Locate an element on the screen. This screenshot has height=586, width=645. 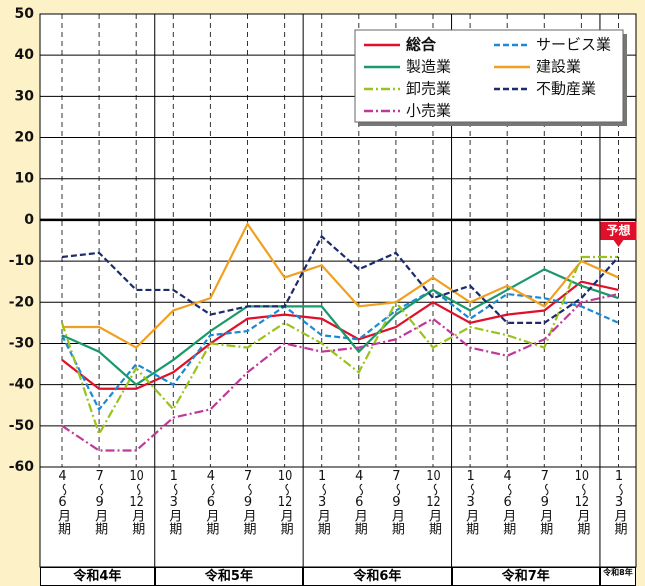
annotation-box is located at coordinates (618, 234).